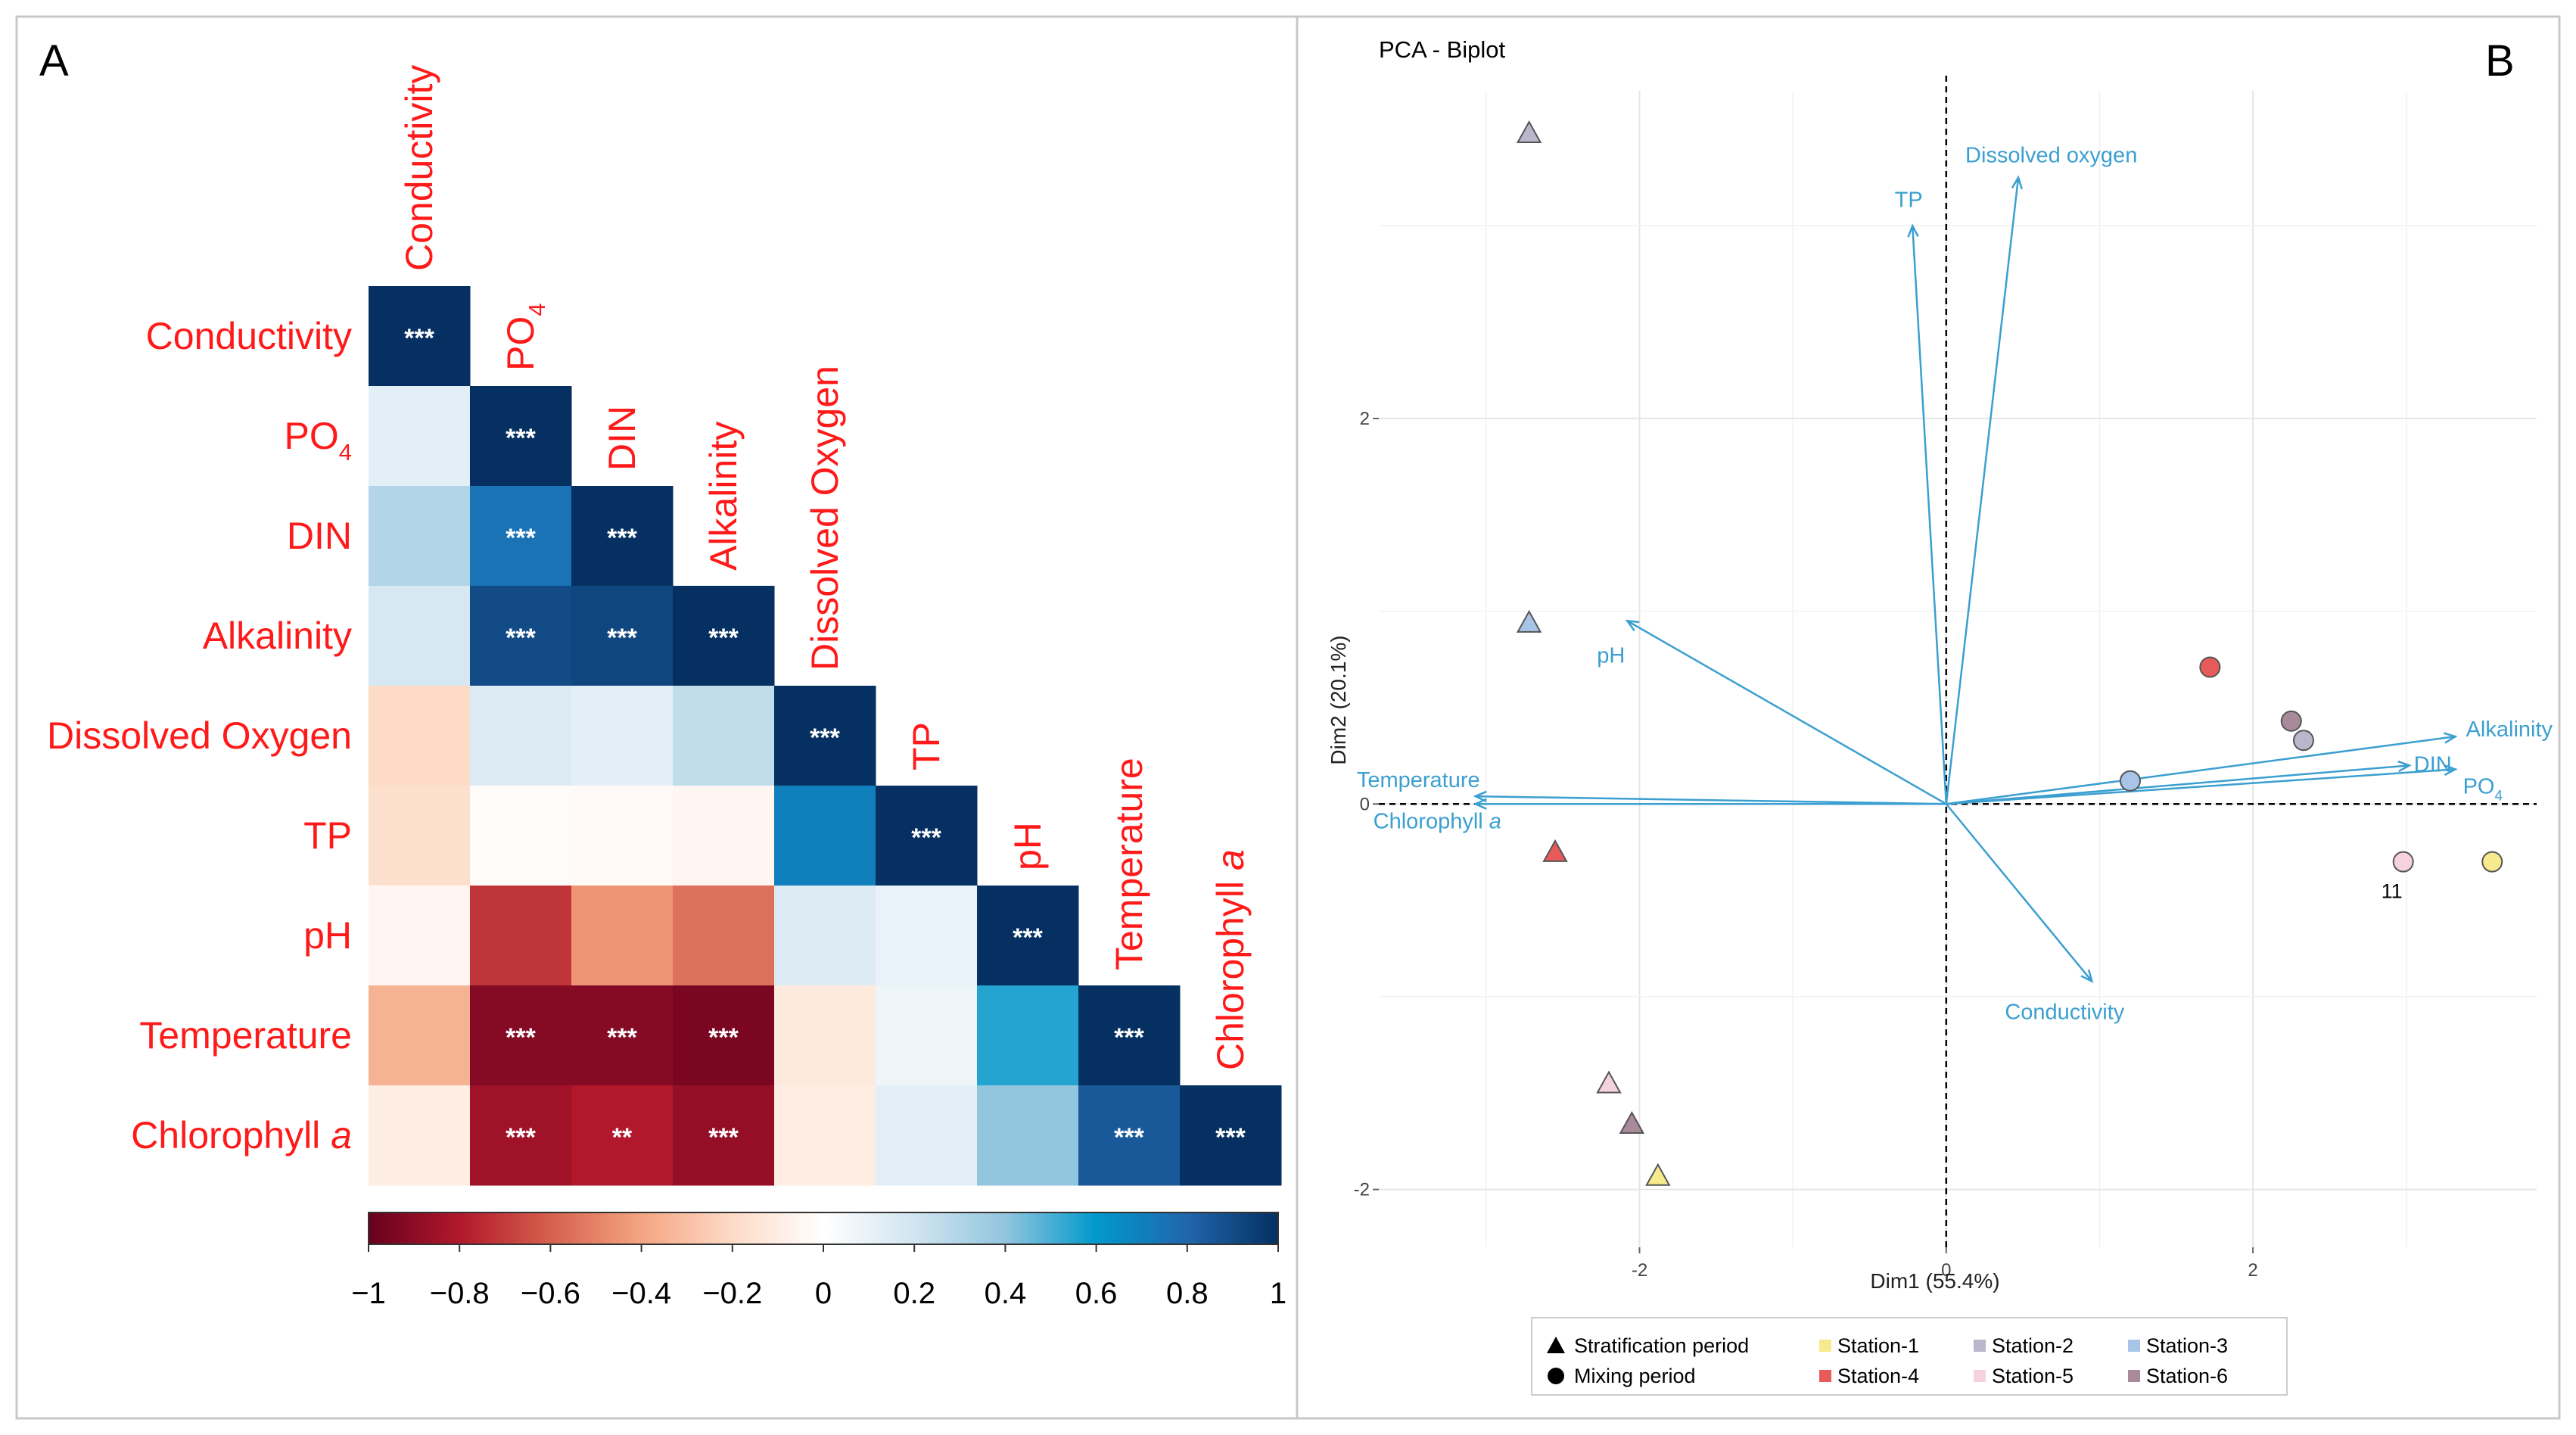 Image resolution: width=2576 pixels, height=1435 pixels. Describe the element at coordinates (420, 1035) in the screenshot. I see `cell-temperature-conductivity` at that location.